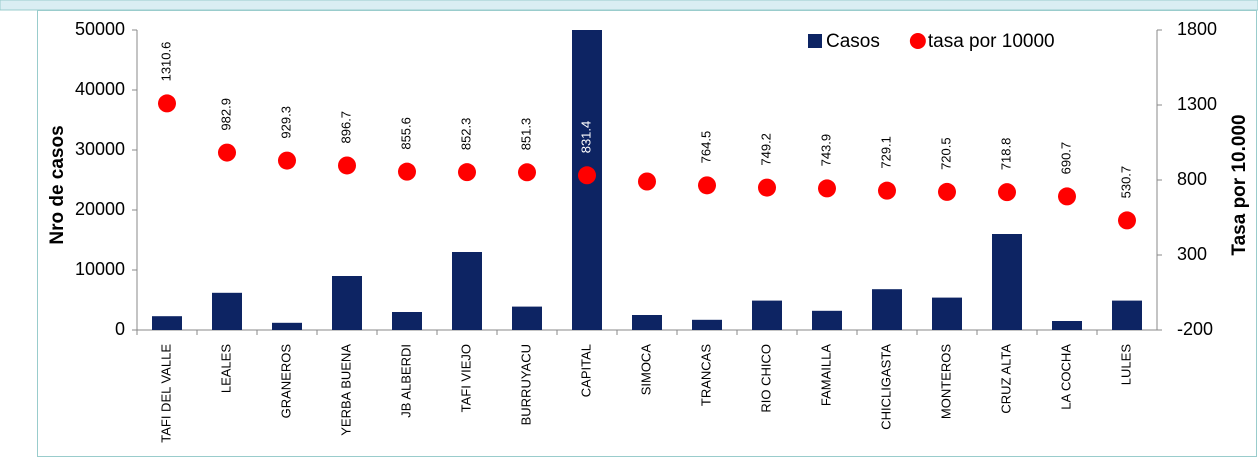 The image size is (1258, 457). I want to click on value-label: 1310.6, so click(165, 62).